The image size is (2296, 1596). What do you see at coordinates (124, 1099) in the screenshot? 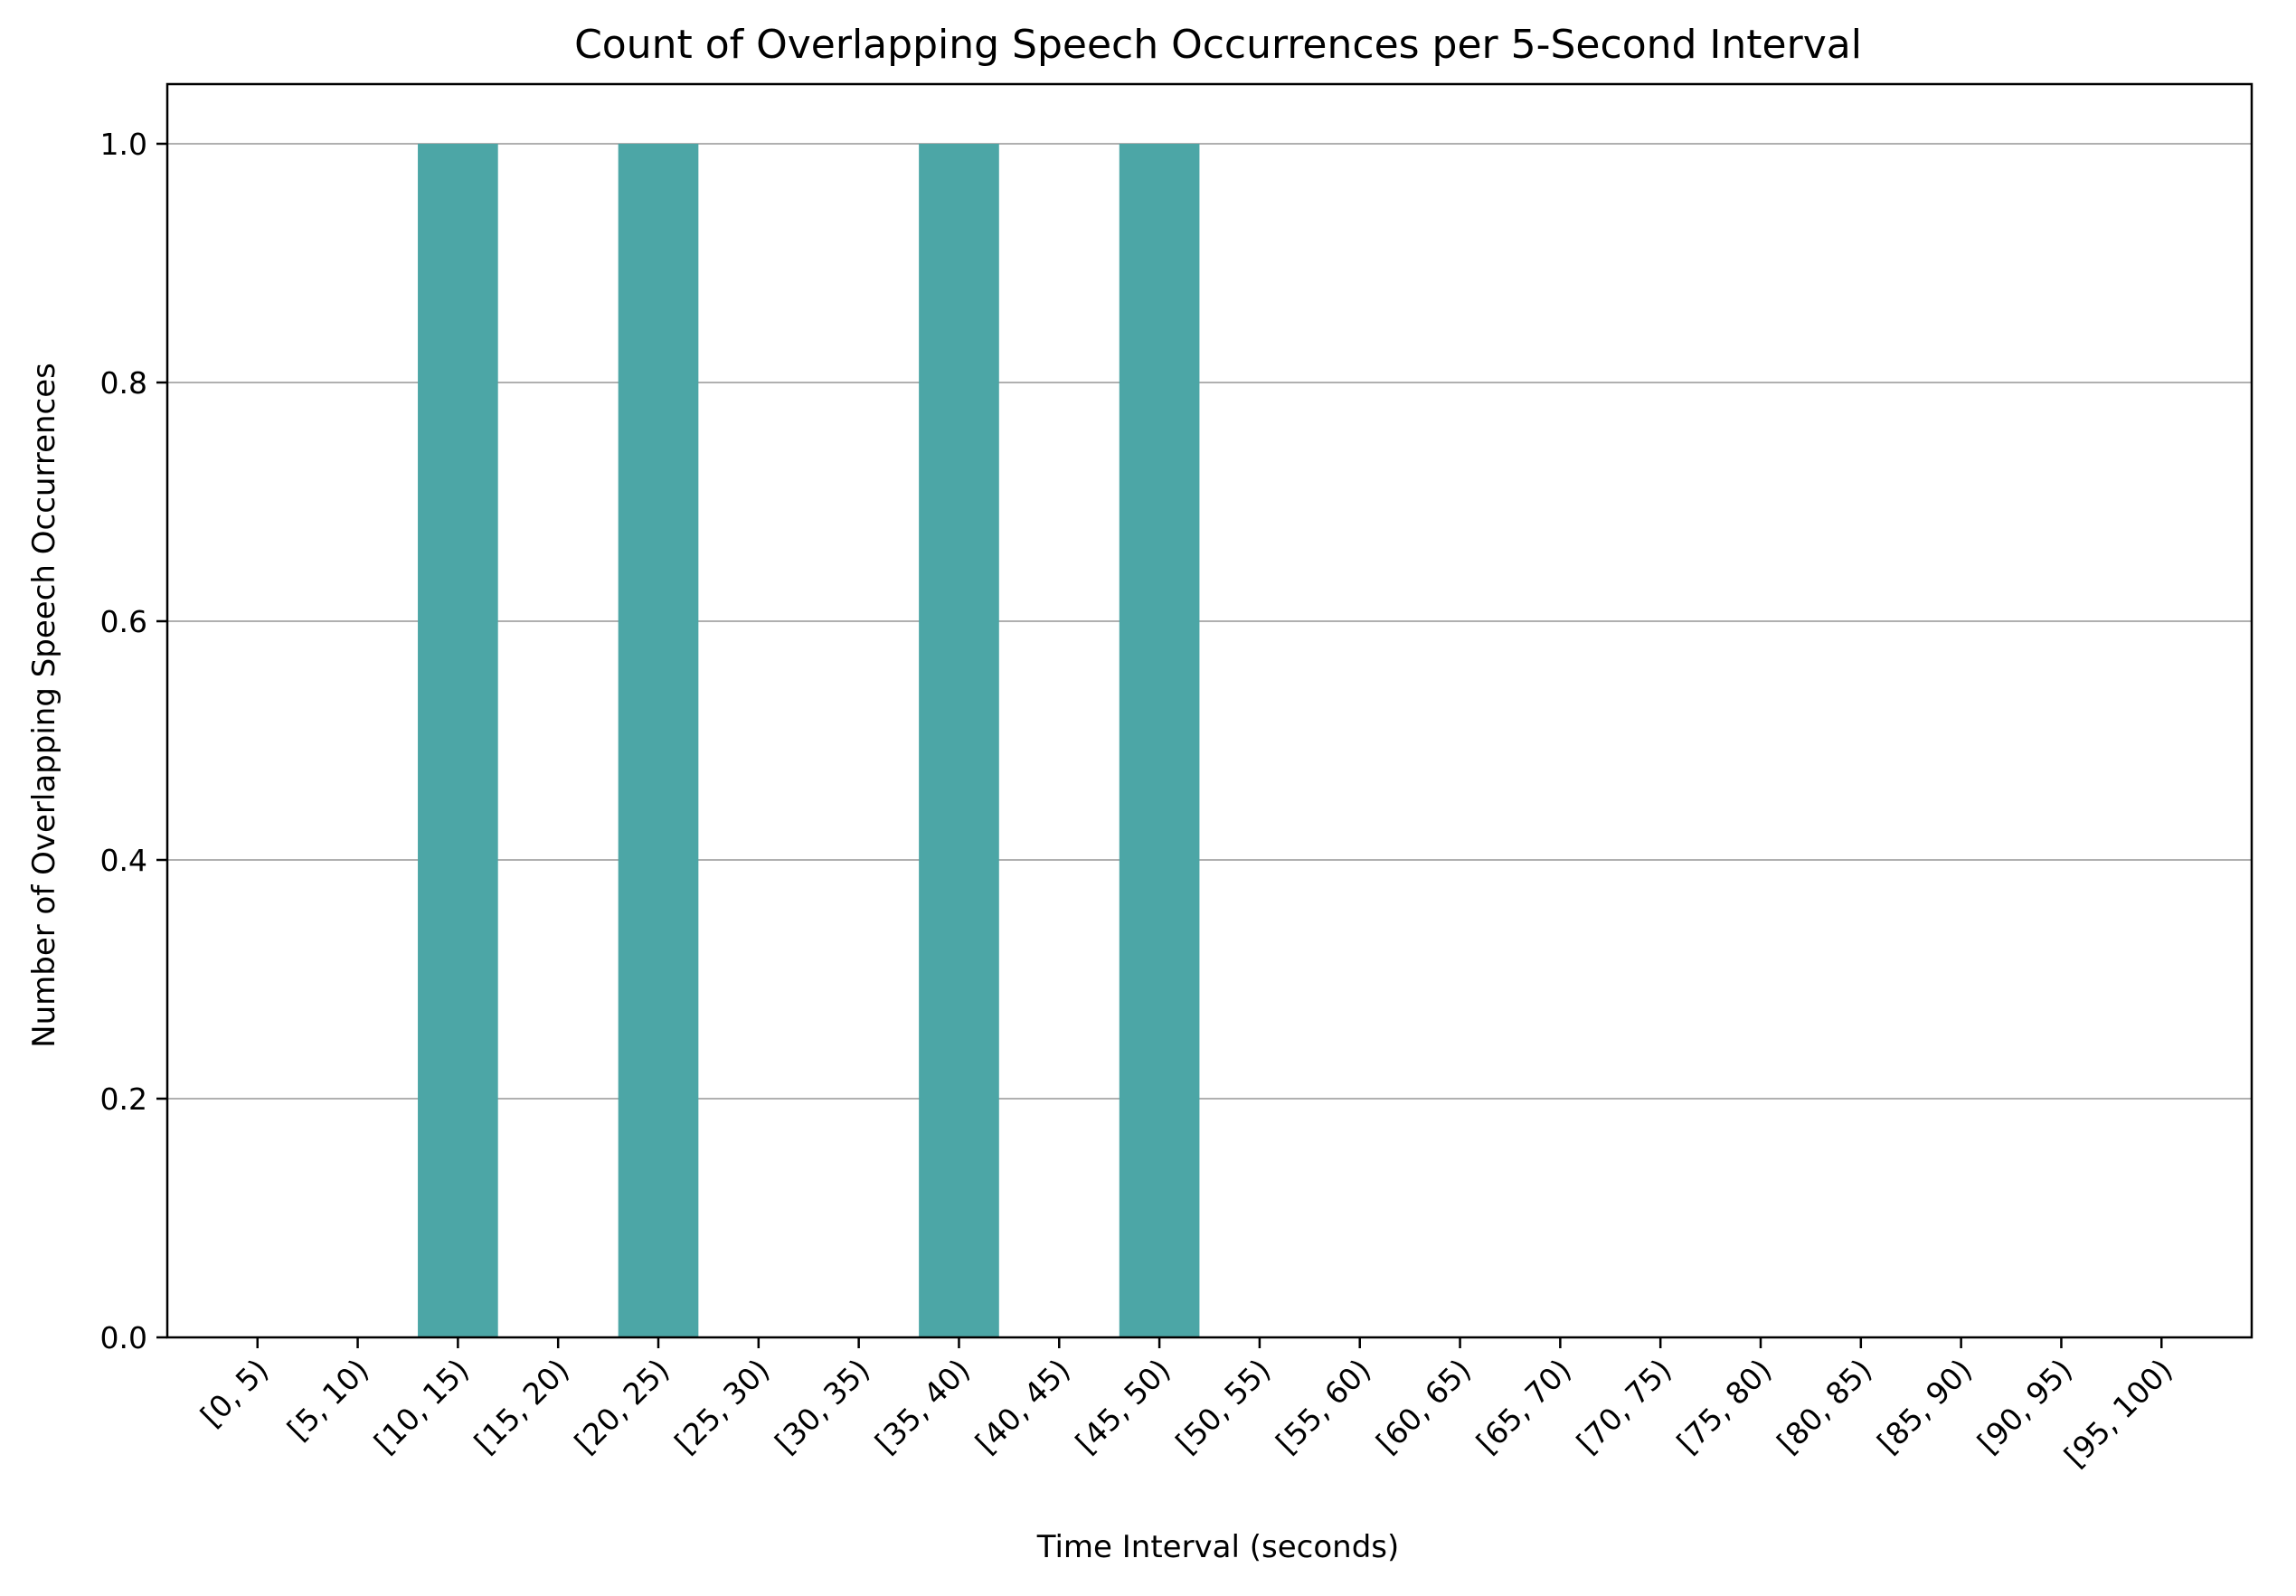
I see `y-tick-label: 0.2` at bounding box center [124, 1099].